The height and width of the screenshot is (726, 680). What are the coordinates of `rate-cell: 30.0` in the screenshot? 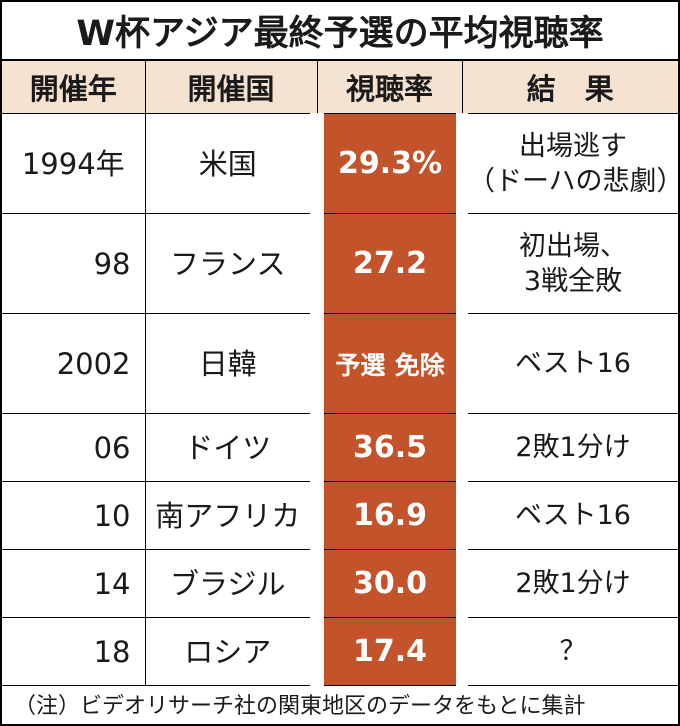 It's located at (389, 583).